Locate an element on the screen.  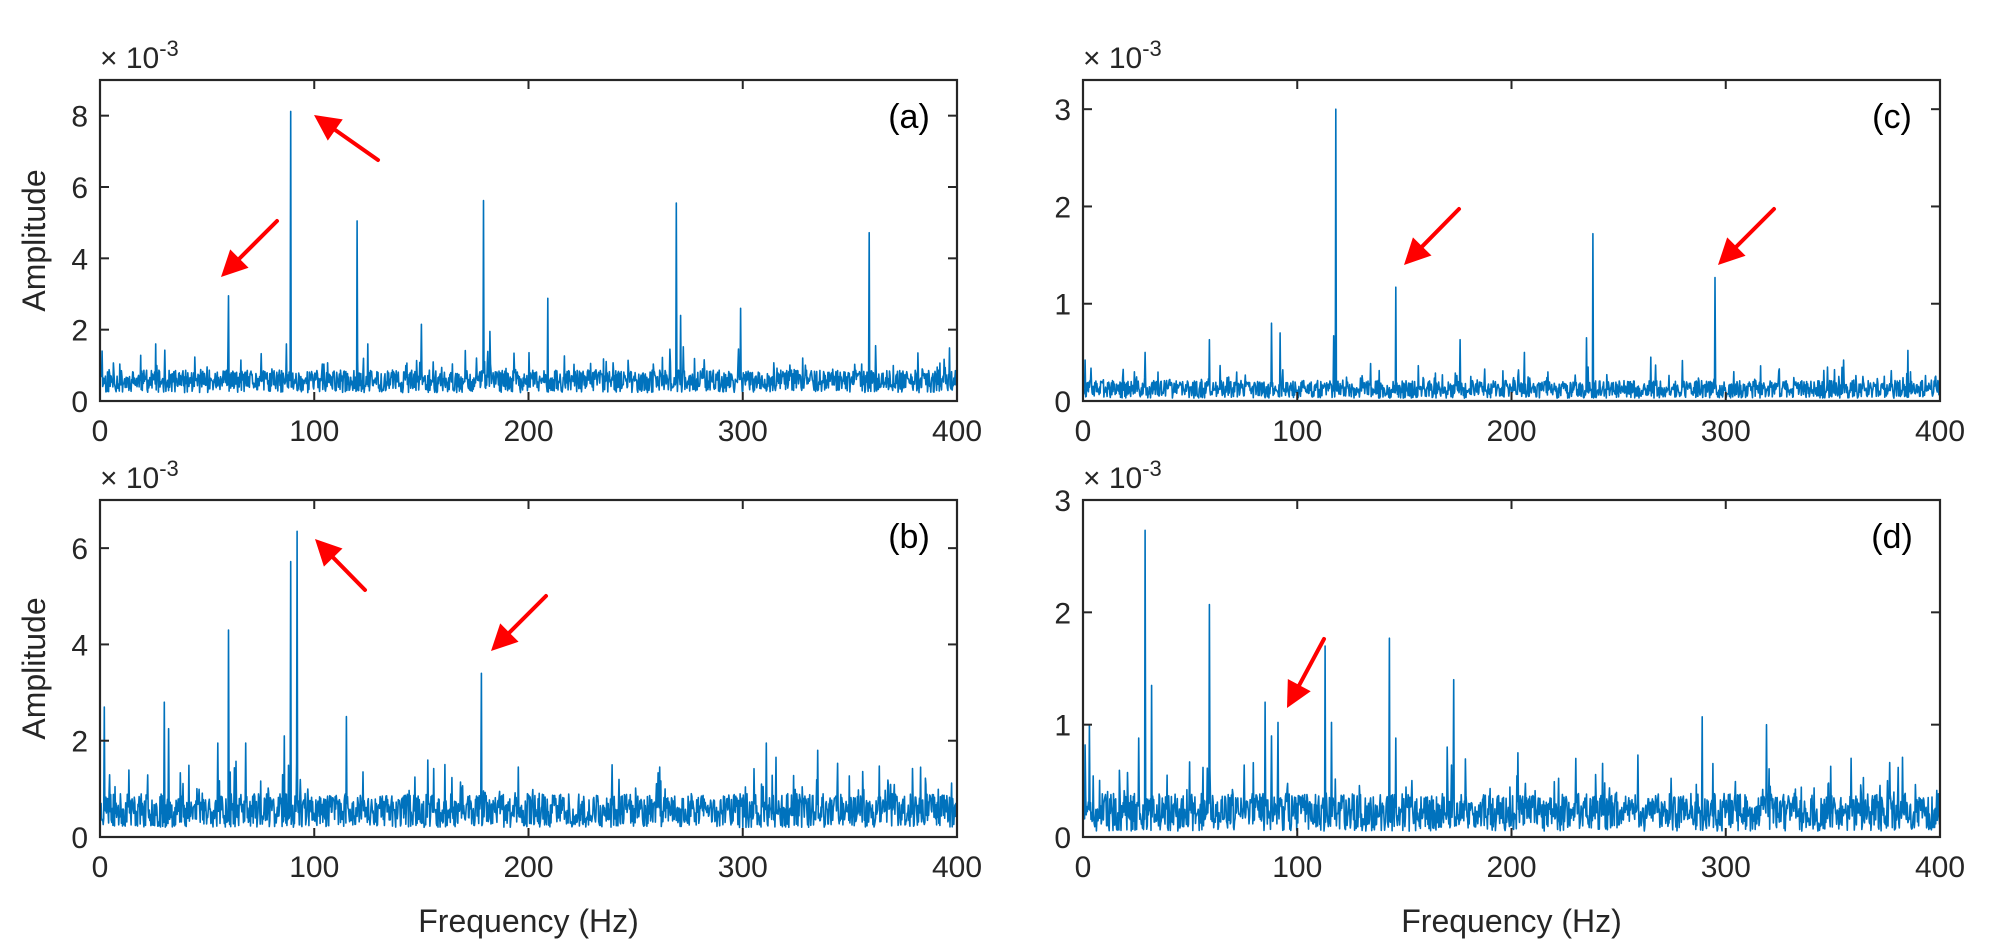
panel-label: (d) is located at coordinates (1892, 537).